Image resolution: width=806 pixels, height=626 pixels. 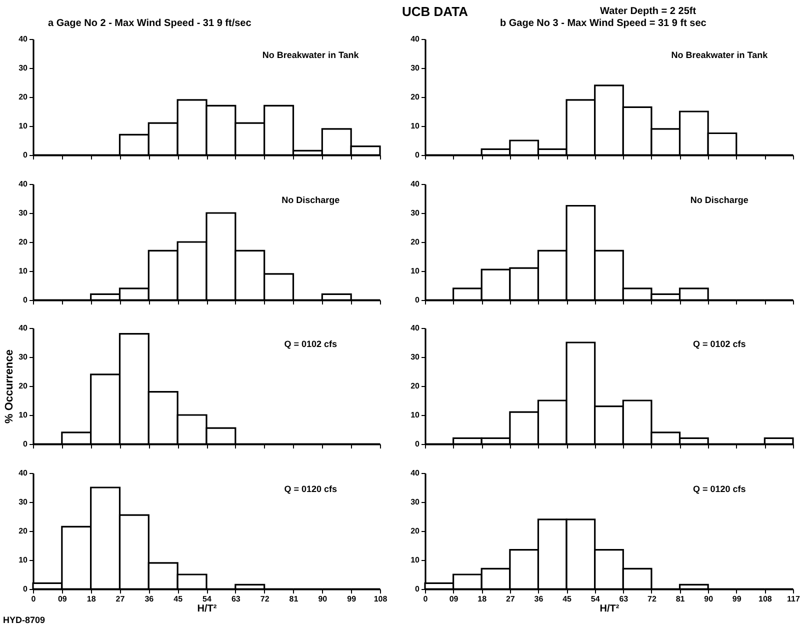 What do you see at coordinates (794, 599) in the screenshot?
I see `x-tick-label: 117` at bounding box center [794, 599].